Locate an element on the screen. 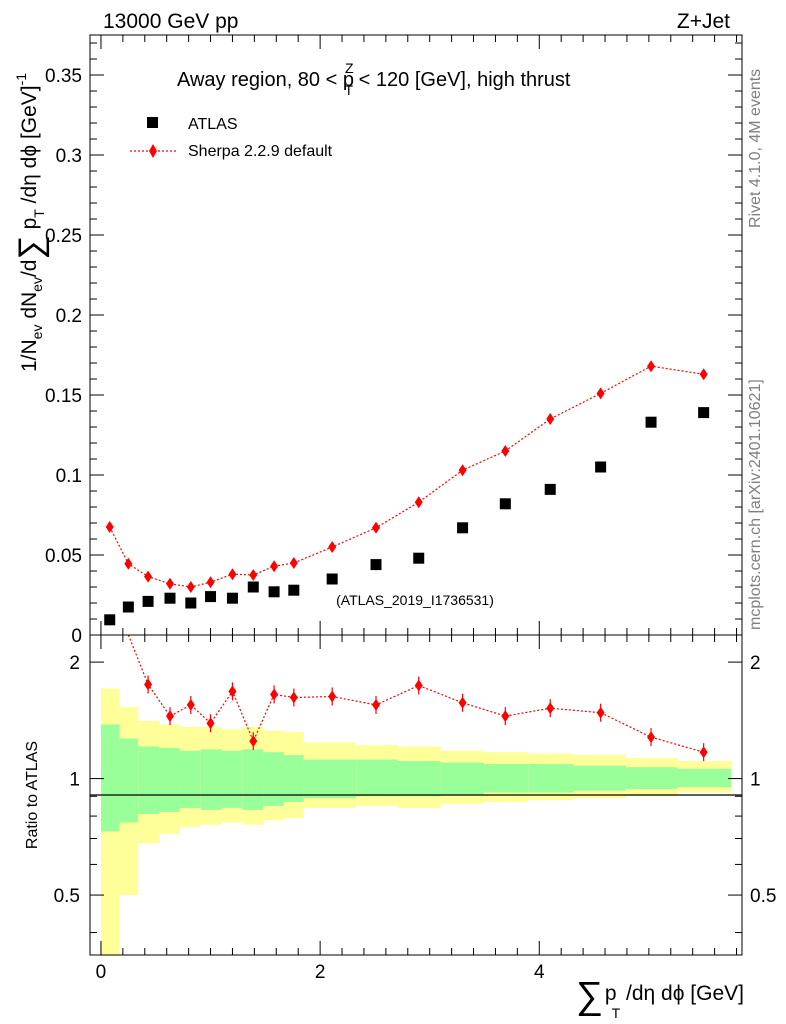  main-y-tick-label: 0.15 is located at coordinates (63, 396).